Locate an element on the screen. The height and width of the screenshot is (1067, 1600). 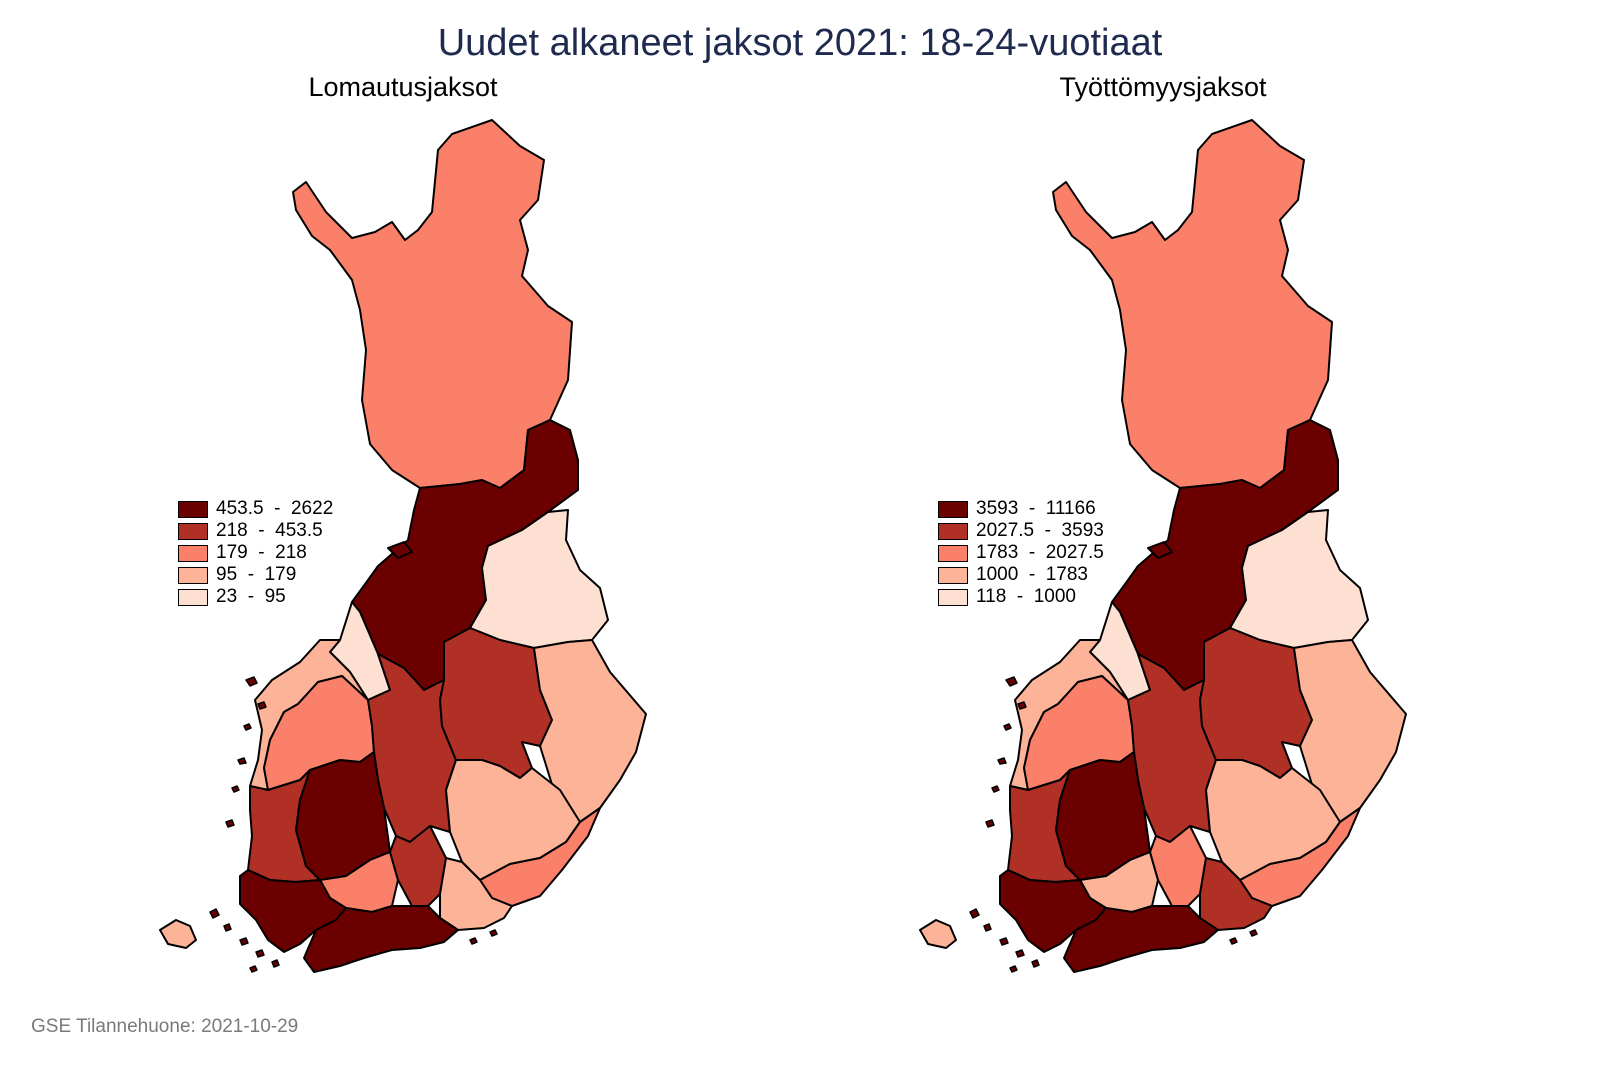
panel-title-left: Lomautusjaksot is located at coordinates (403, 87).